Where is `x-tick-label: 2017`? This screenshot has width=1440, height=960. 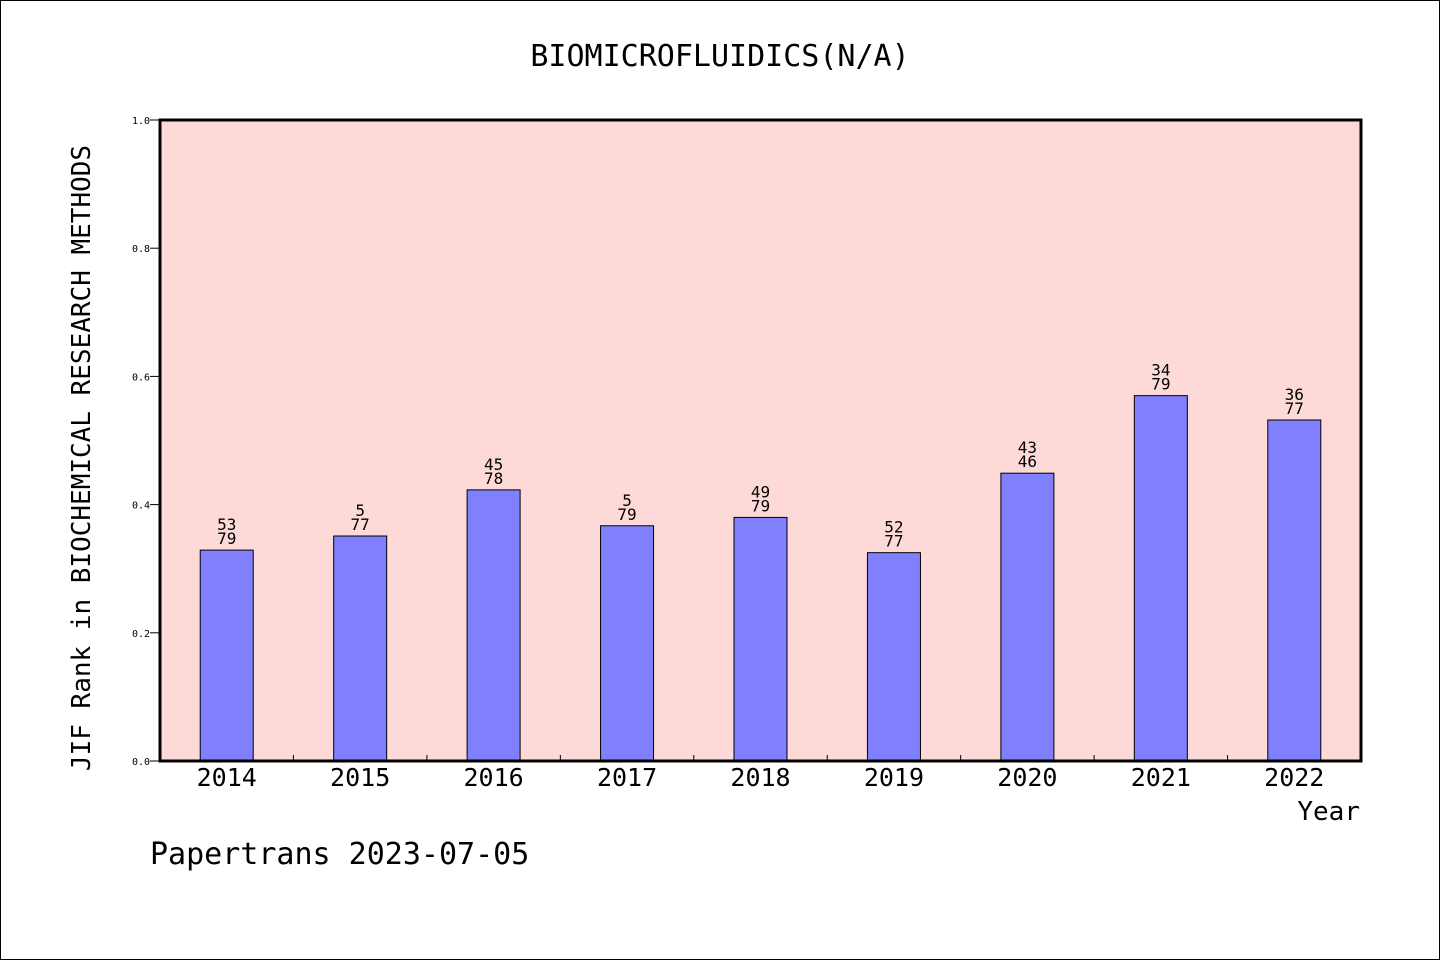
x-tick-label: 2017 is located at coordinates (627, 777).